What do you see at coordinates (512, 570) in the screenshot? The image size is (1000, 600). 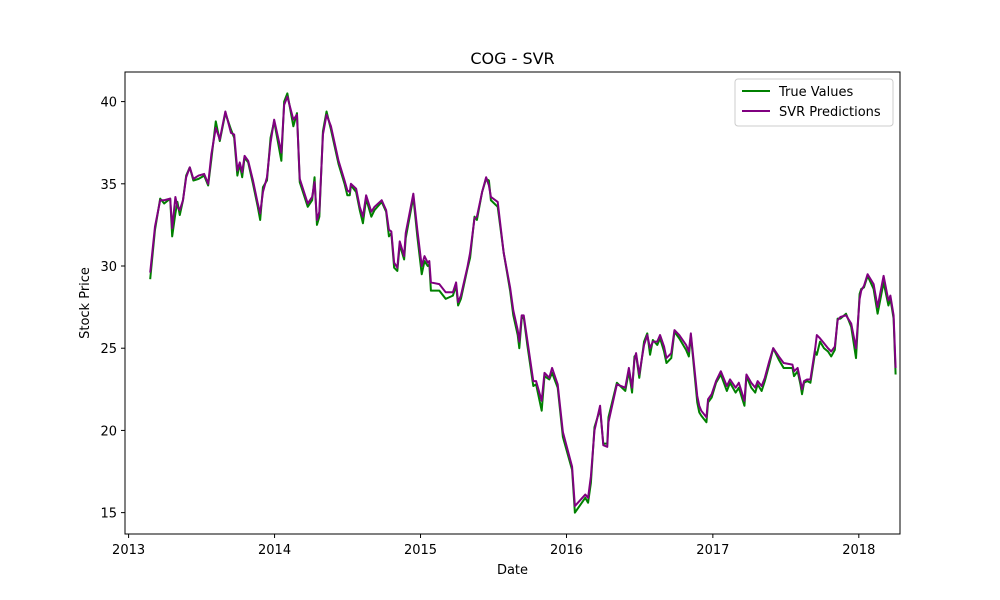 I see `x-axis-label: Date` at bounding box center [512, 570].